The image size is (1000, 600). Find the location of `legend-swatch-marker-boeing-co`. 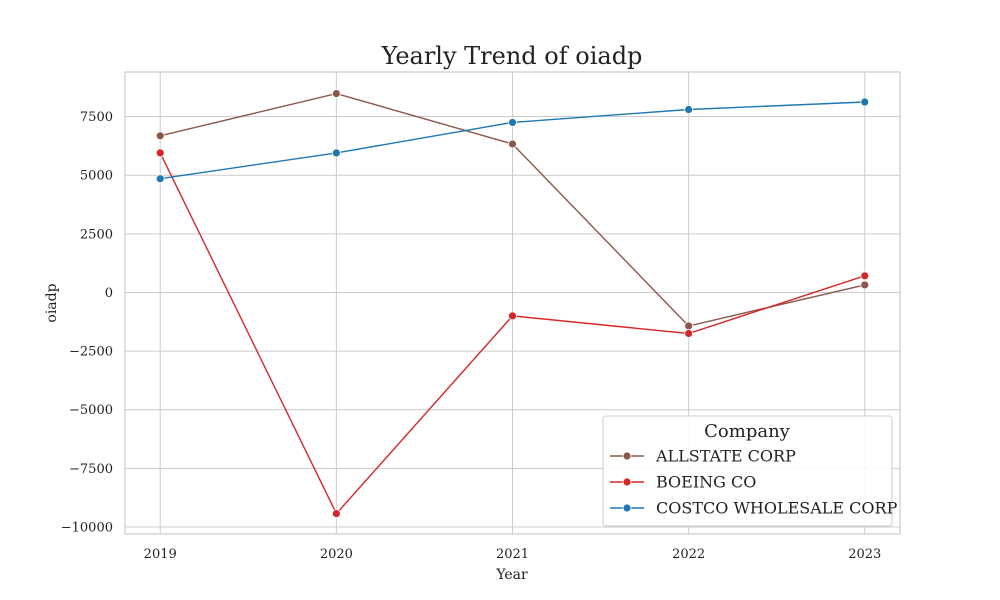

legend-swatch-marker-boeing-co is located at coordinates (627, 482).